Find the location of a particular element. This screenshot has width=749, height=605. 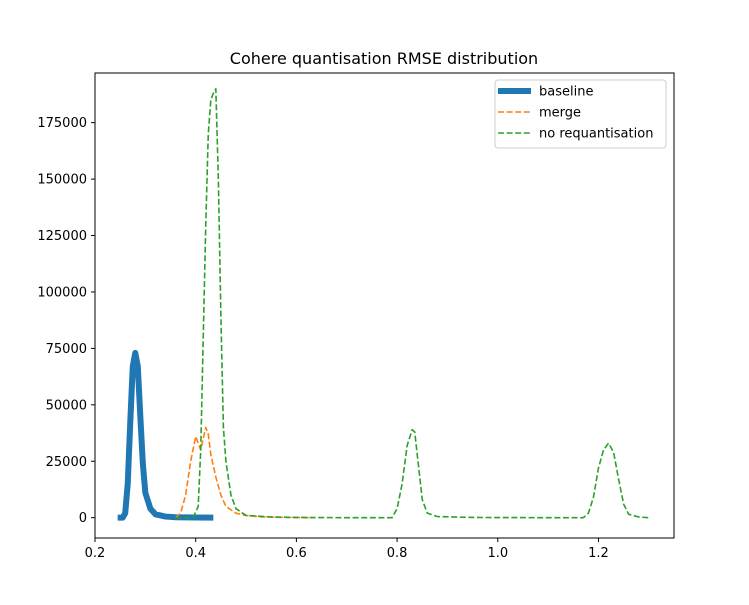

x-tick-label: 1.2 is located at coordinates (598, 553).